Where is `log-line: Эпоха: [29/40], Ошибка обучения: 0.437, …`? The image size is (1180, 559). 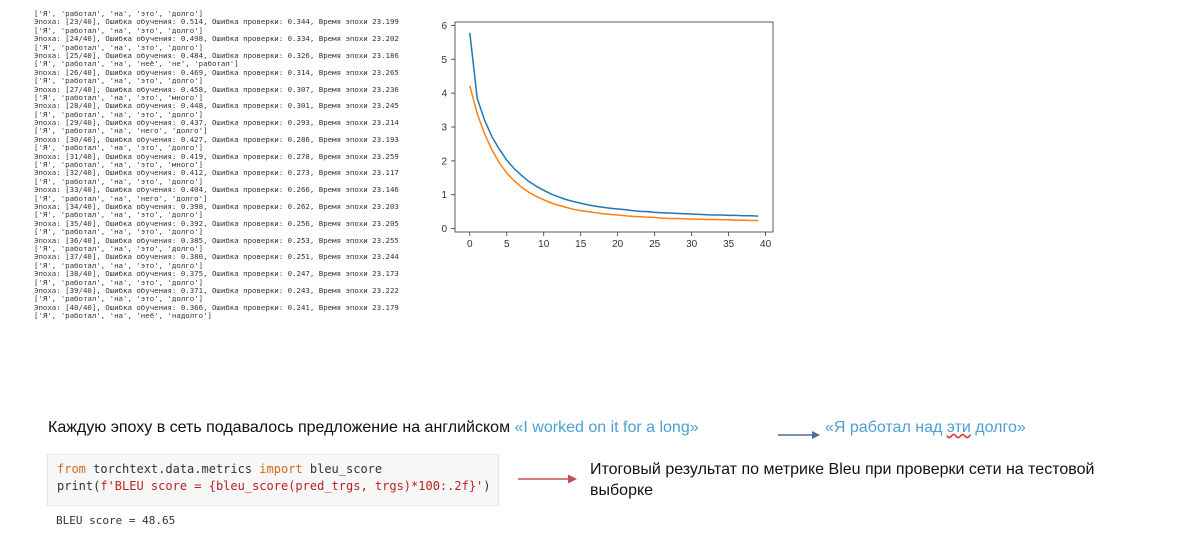 log-line: Эпоха: [29/40], Ошибка обучения: 0.437, … is located at coordinates (216, 123).